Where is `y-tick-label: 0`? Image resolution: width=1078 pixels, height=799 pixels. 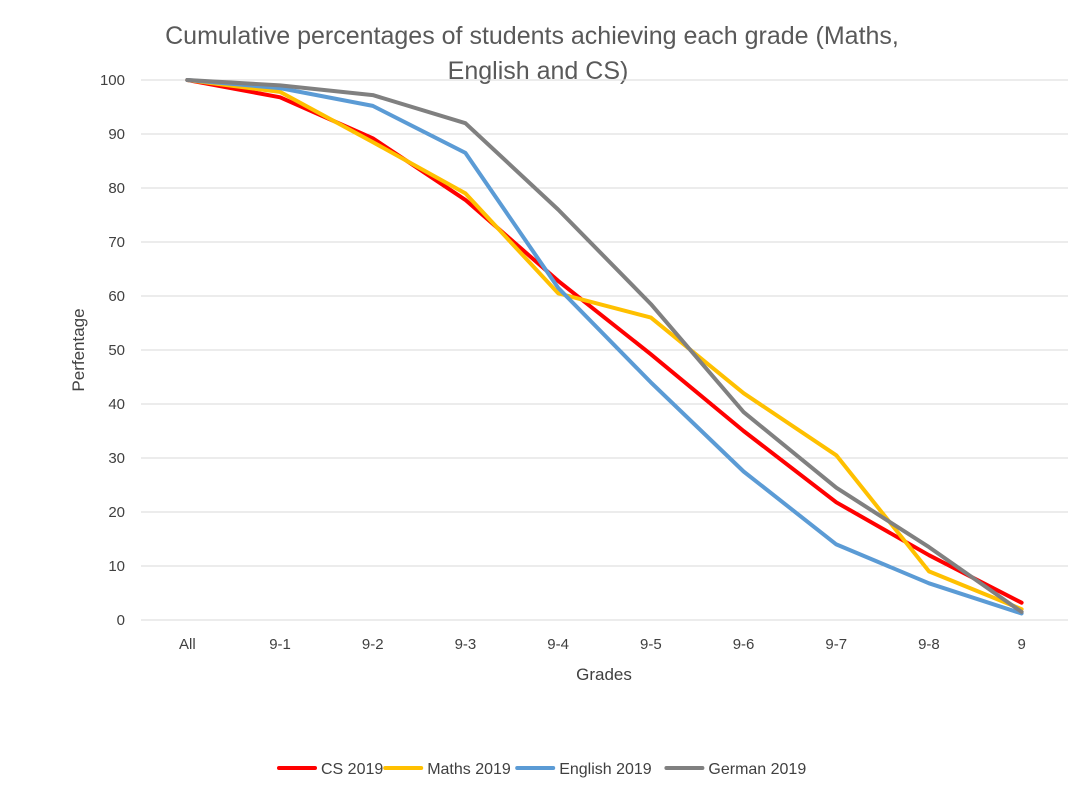
y-tick-label: 0 is located at coordinates (121, 620).